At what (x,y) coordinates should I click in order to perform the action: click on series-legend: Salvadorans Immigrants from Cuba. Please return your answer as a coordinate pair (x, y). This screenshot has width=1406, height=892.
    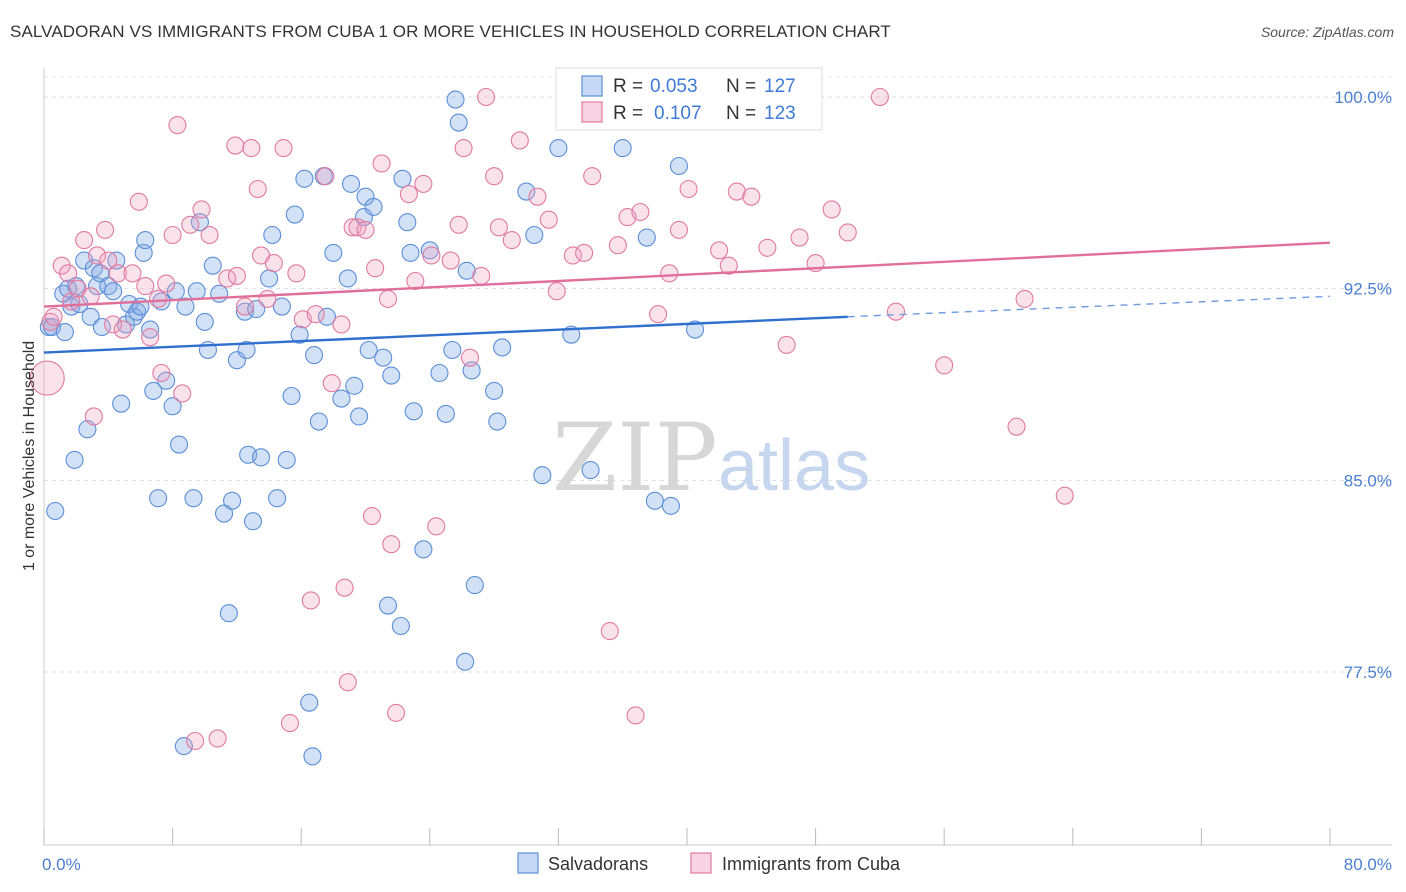
    Looking at the image, I should click on (709, 863).